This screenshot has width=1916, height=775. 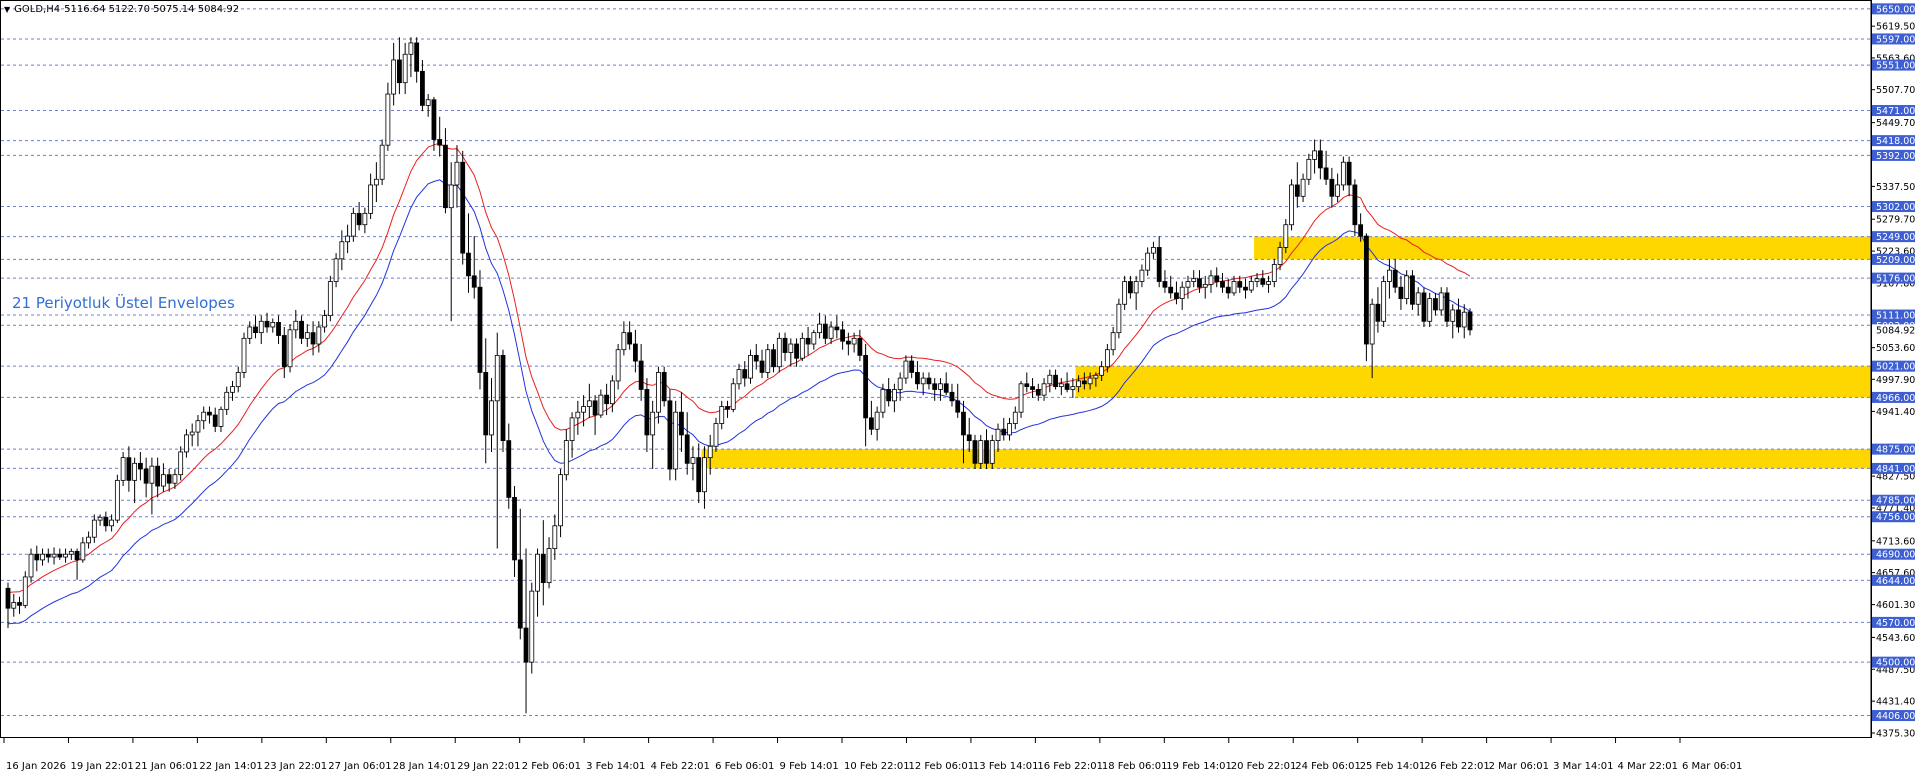 What do you see at coordinates (7, 9) in the screenshot?
I see `collapse-arrow-icon: ▼` at bounding box center [7, 9].